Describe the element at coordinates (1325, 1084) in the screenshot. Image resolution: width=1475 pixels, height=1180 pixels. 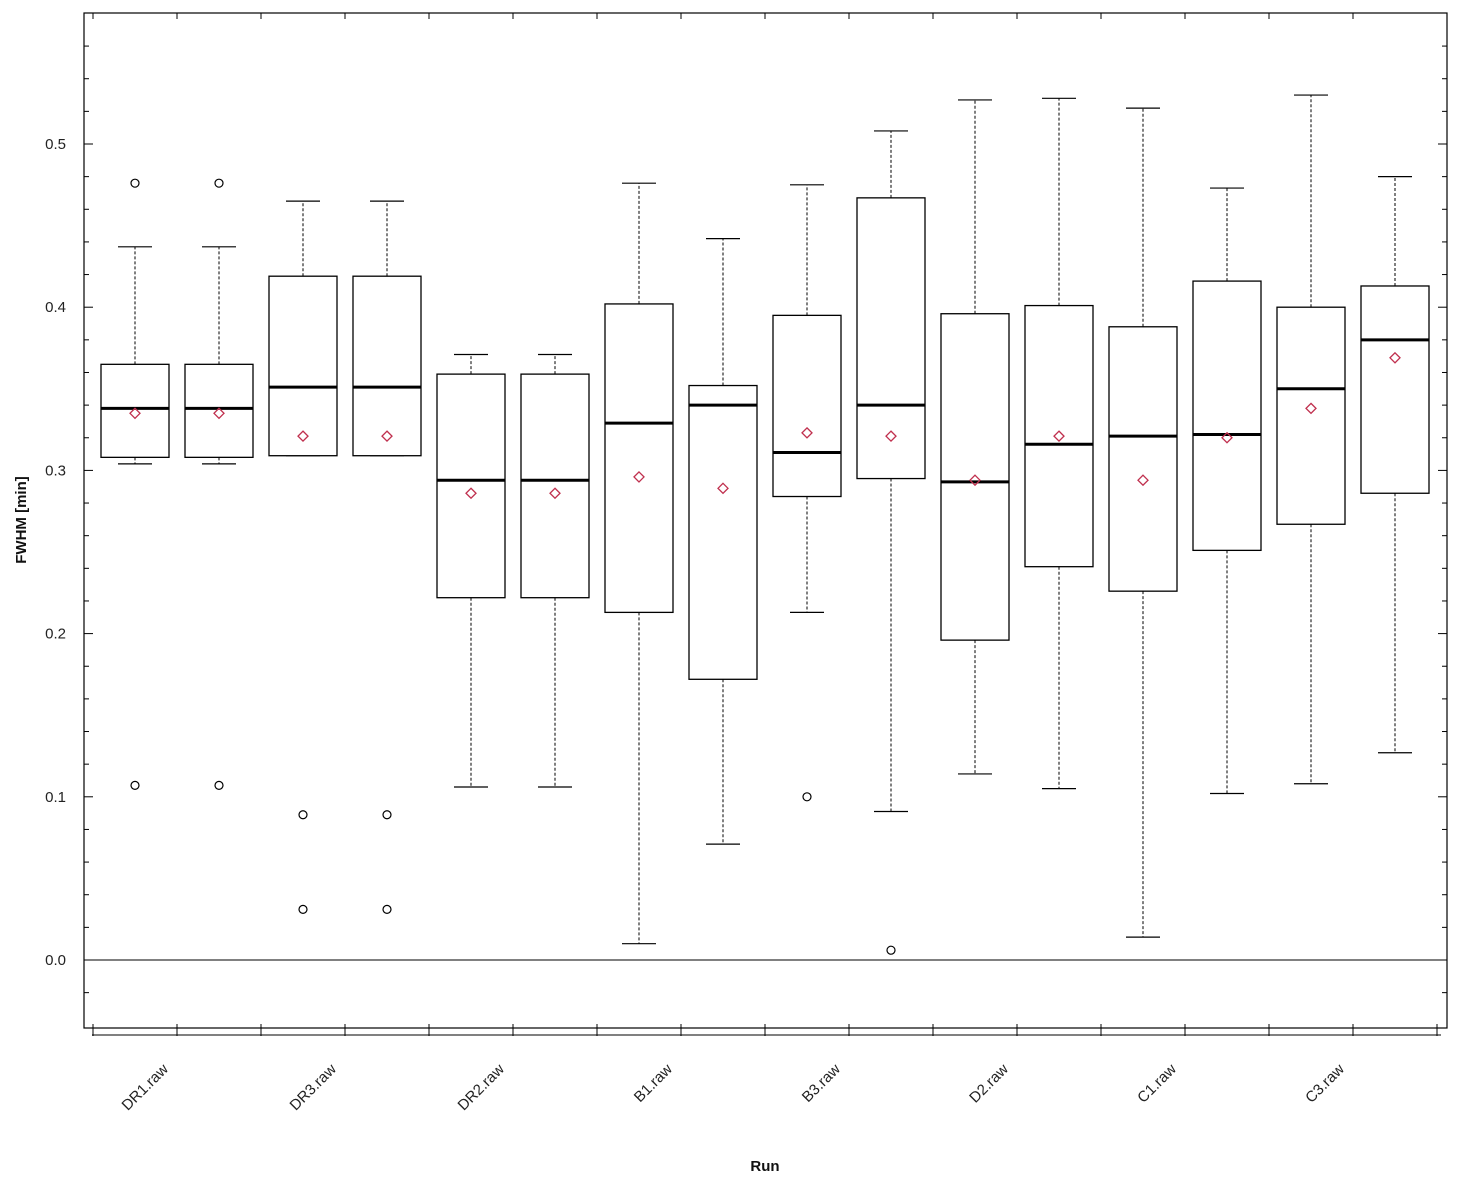
I see `x-tick-label: C3.raw` at that location.